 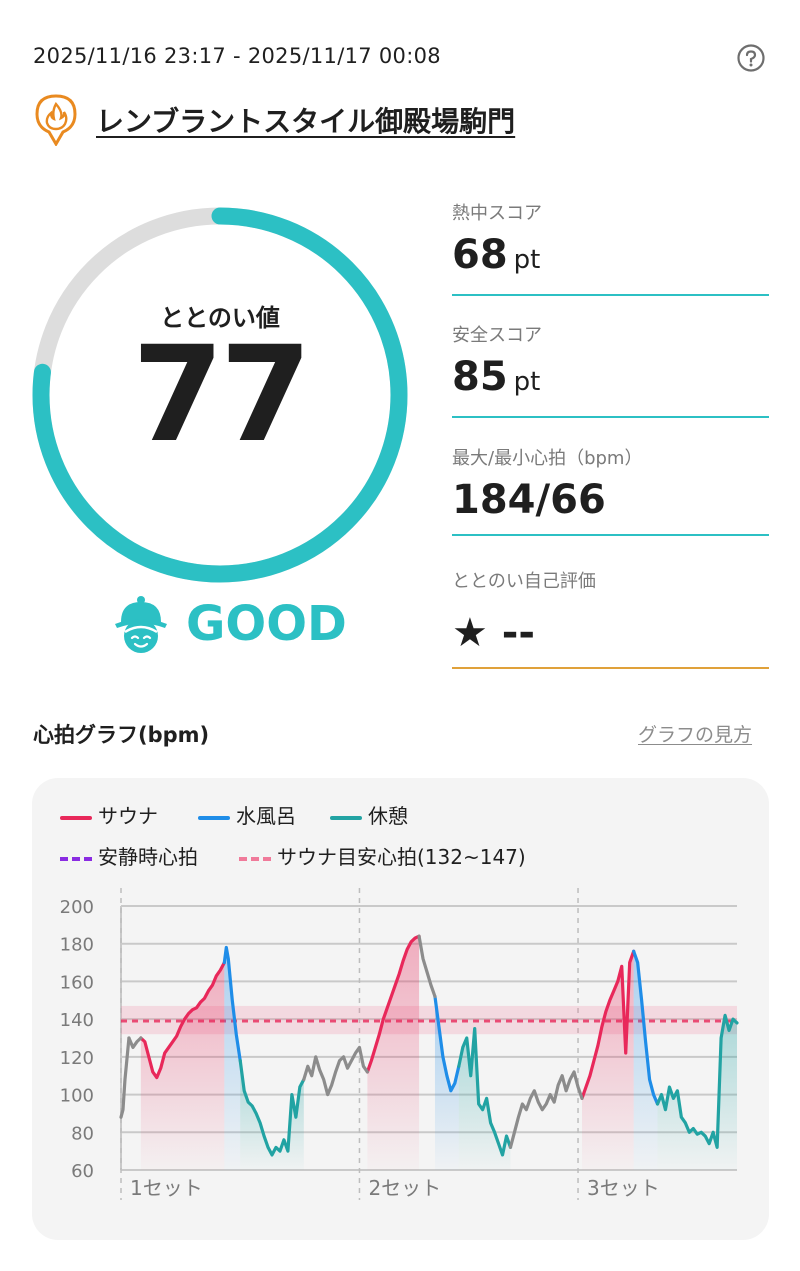 What do you see at coordinates (610, 247) in the screenshot?
I see `metric-heat-score: 熱中スコア 68 pt` at bounding box center [610, 247].